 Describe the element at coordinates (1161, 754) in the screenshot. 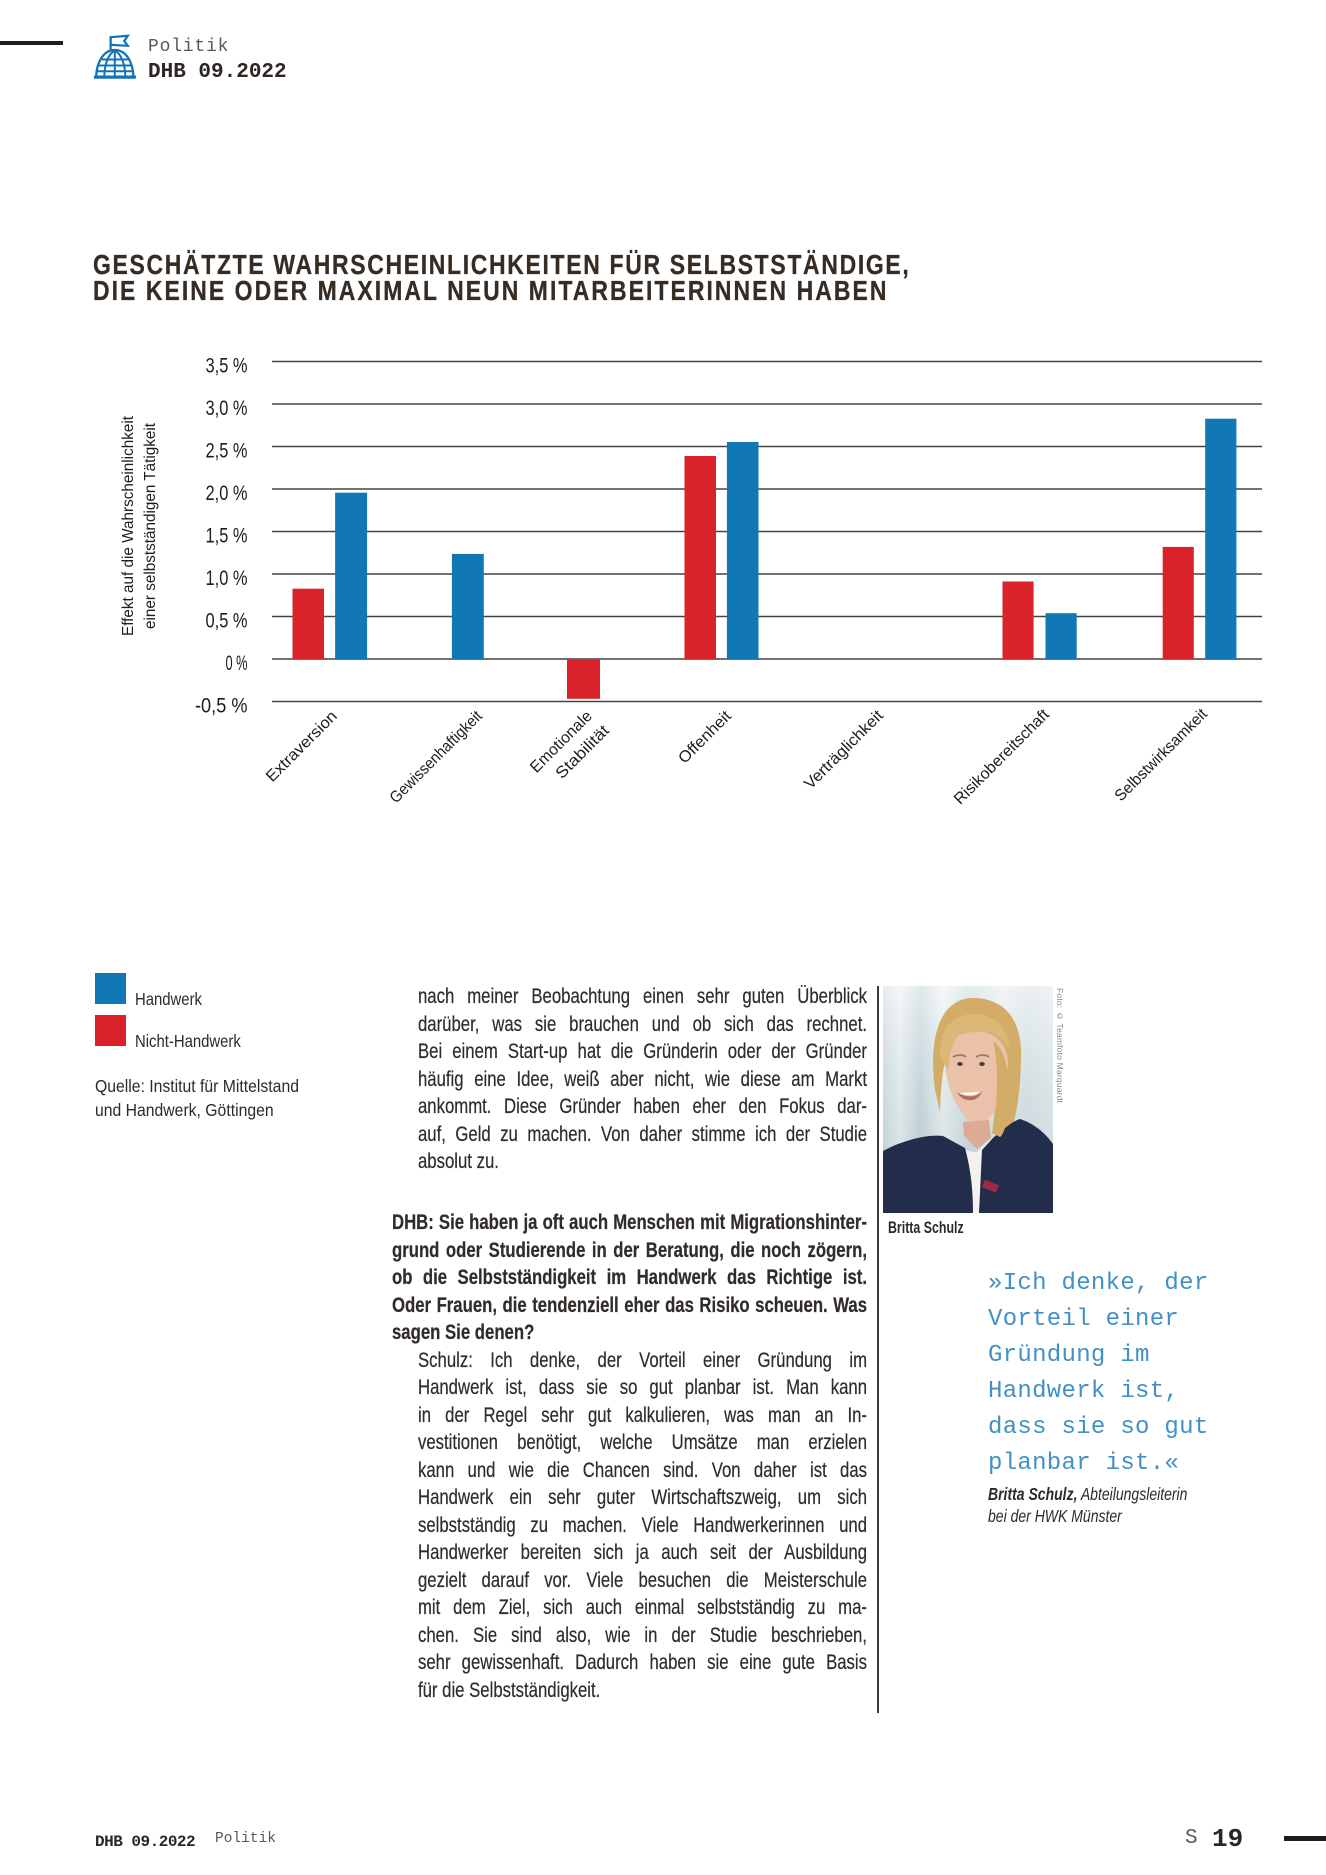

I see `svg-text: Selbstwirksamkeit` at that location.